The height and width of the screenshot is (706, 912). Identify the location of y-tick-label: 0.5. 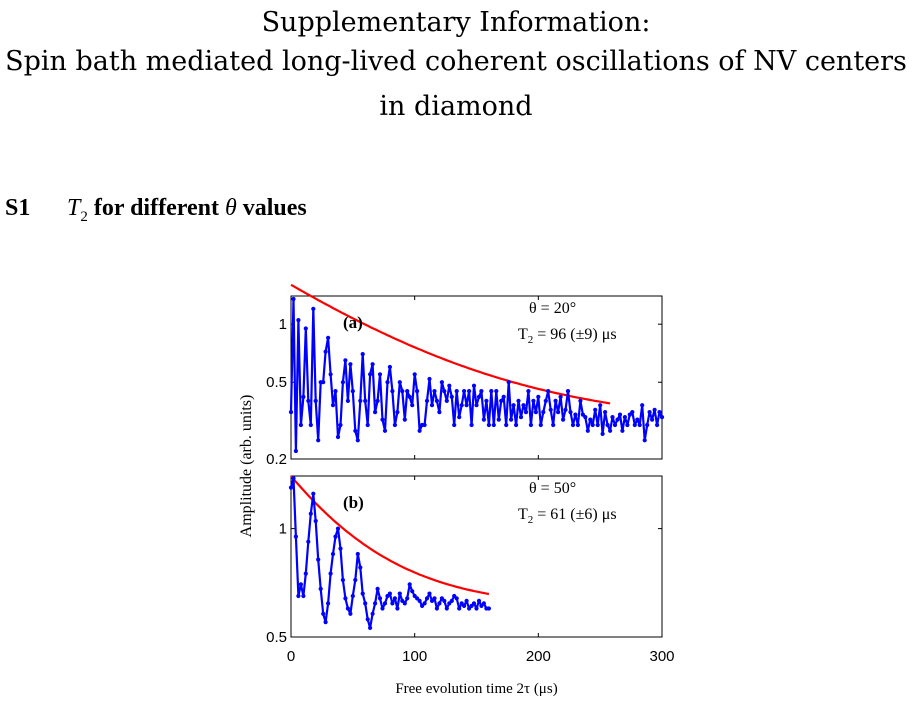
(276, 637).